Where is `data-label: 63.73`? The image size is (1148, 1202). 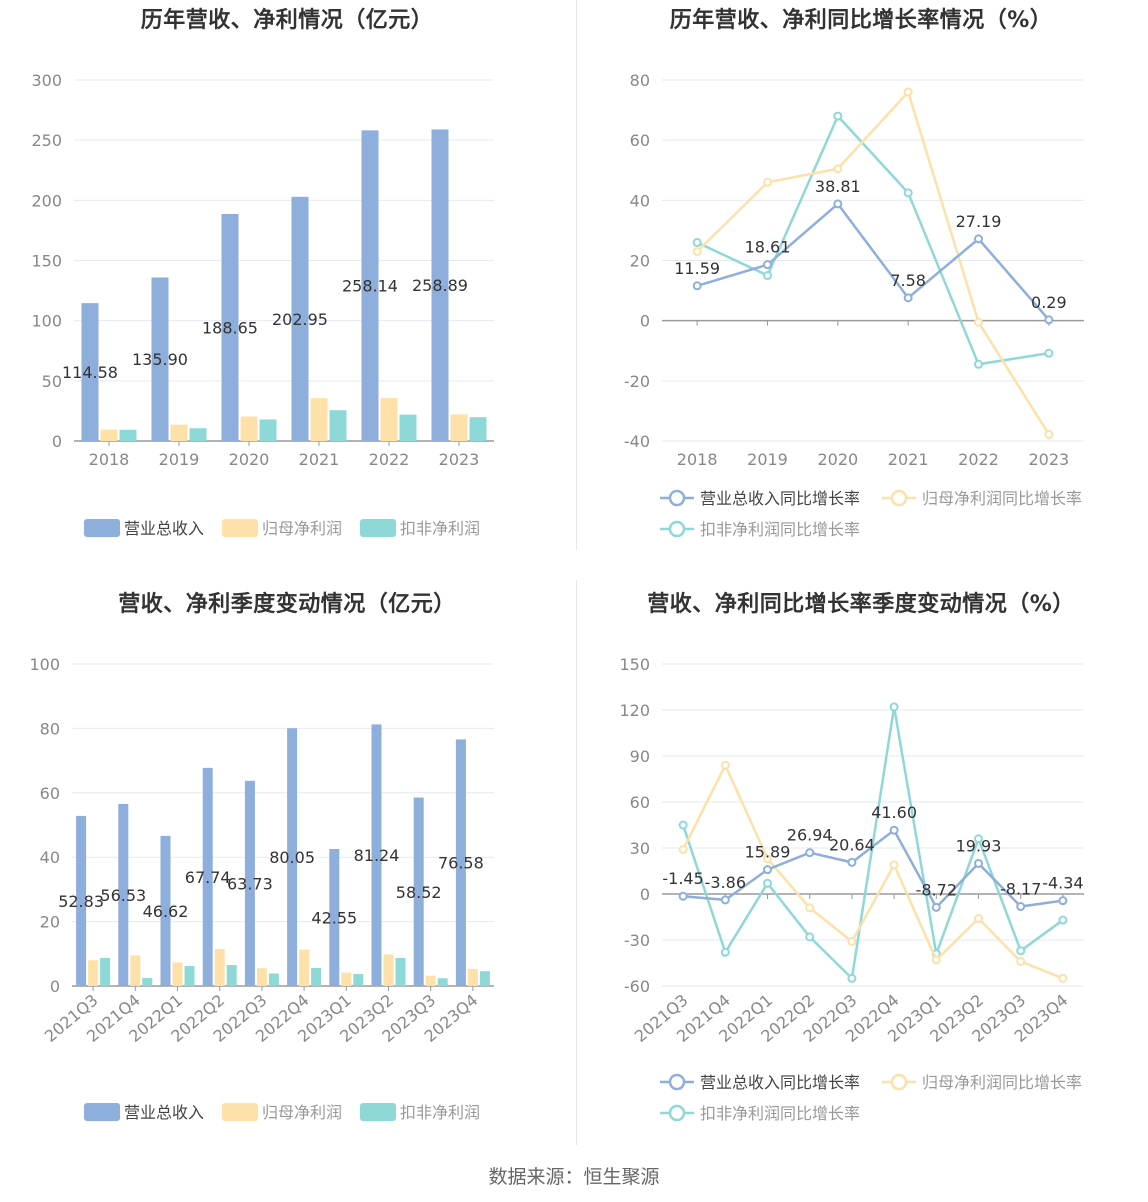 data-label: 63.73 is located at coordinates (250, 883).